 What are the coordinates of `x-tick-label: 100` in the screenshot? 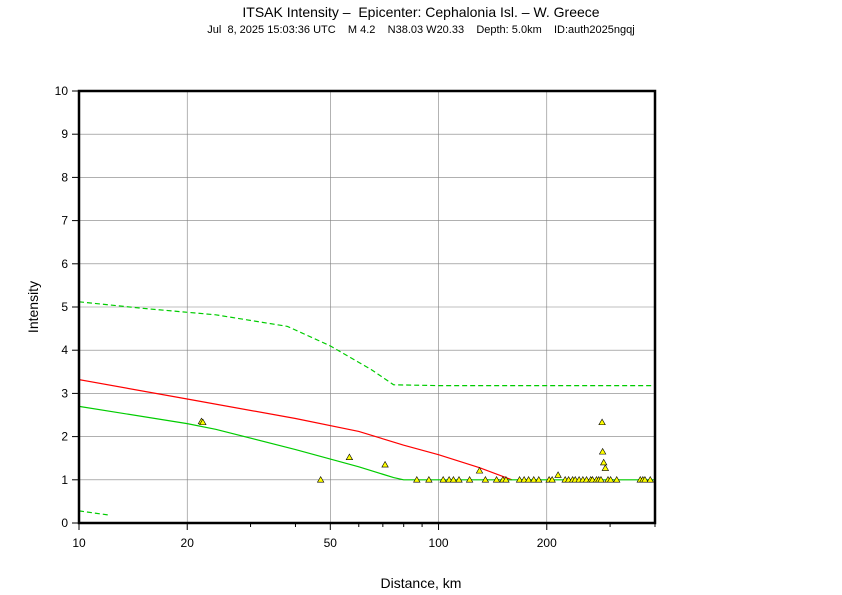 It's located at (439, 543).